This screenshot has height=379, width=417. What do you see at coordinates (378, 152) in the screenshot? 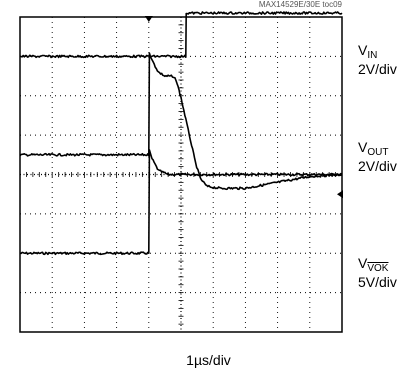
I see `label-vout-sub: OUT` at bounding box center [378, 152].